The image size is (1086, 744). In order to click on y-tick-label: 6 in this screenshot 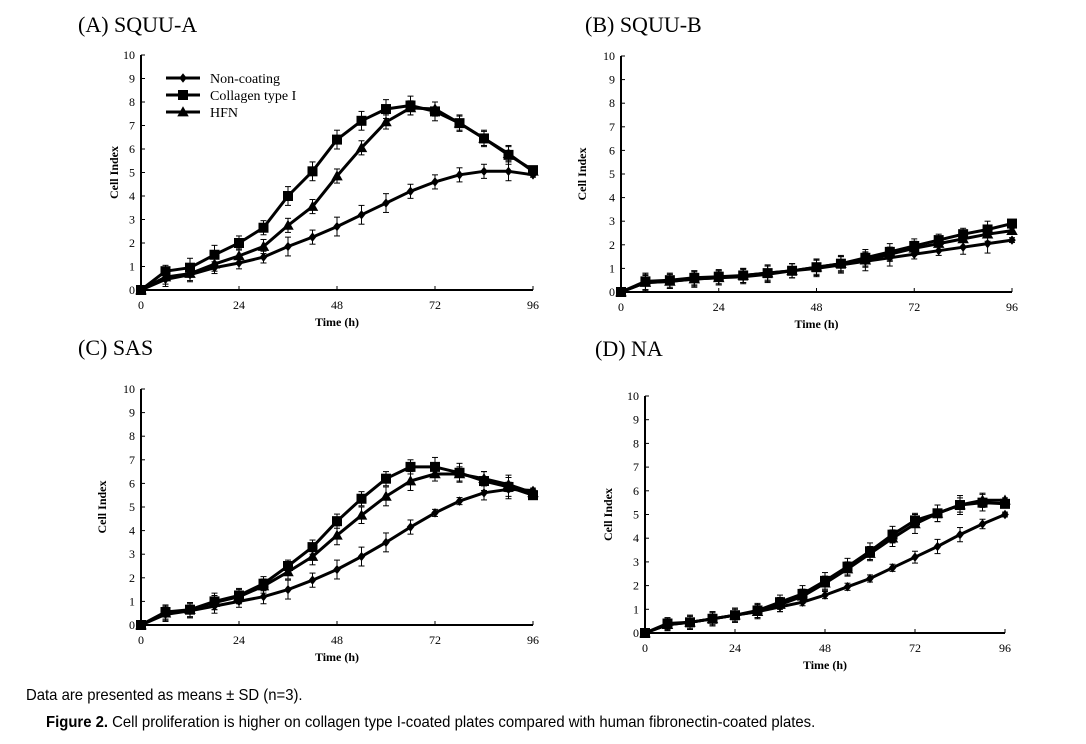, I will do `click(132, 483)`.